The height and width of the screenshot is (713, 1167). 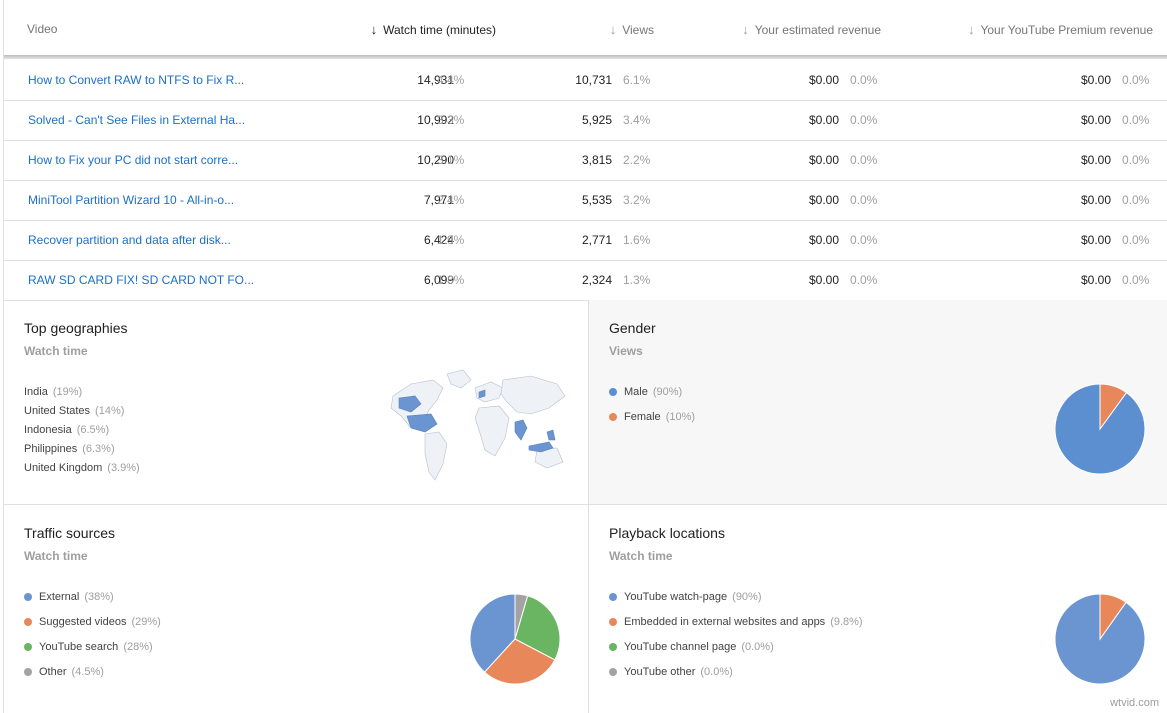 What do you see at coordinates (736, 671) in the screenshot?
I see `legend-item: YouTube other (0.0%)` at bounding box center [736, 671].